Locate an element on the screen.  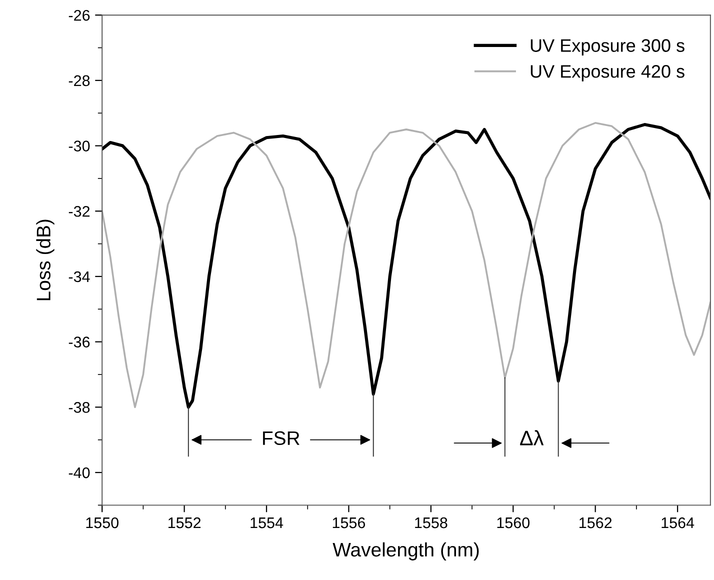
legend-label: UV Exposure 420 s is located at coordinates (607, 73).